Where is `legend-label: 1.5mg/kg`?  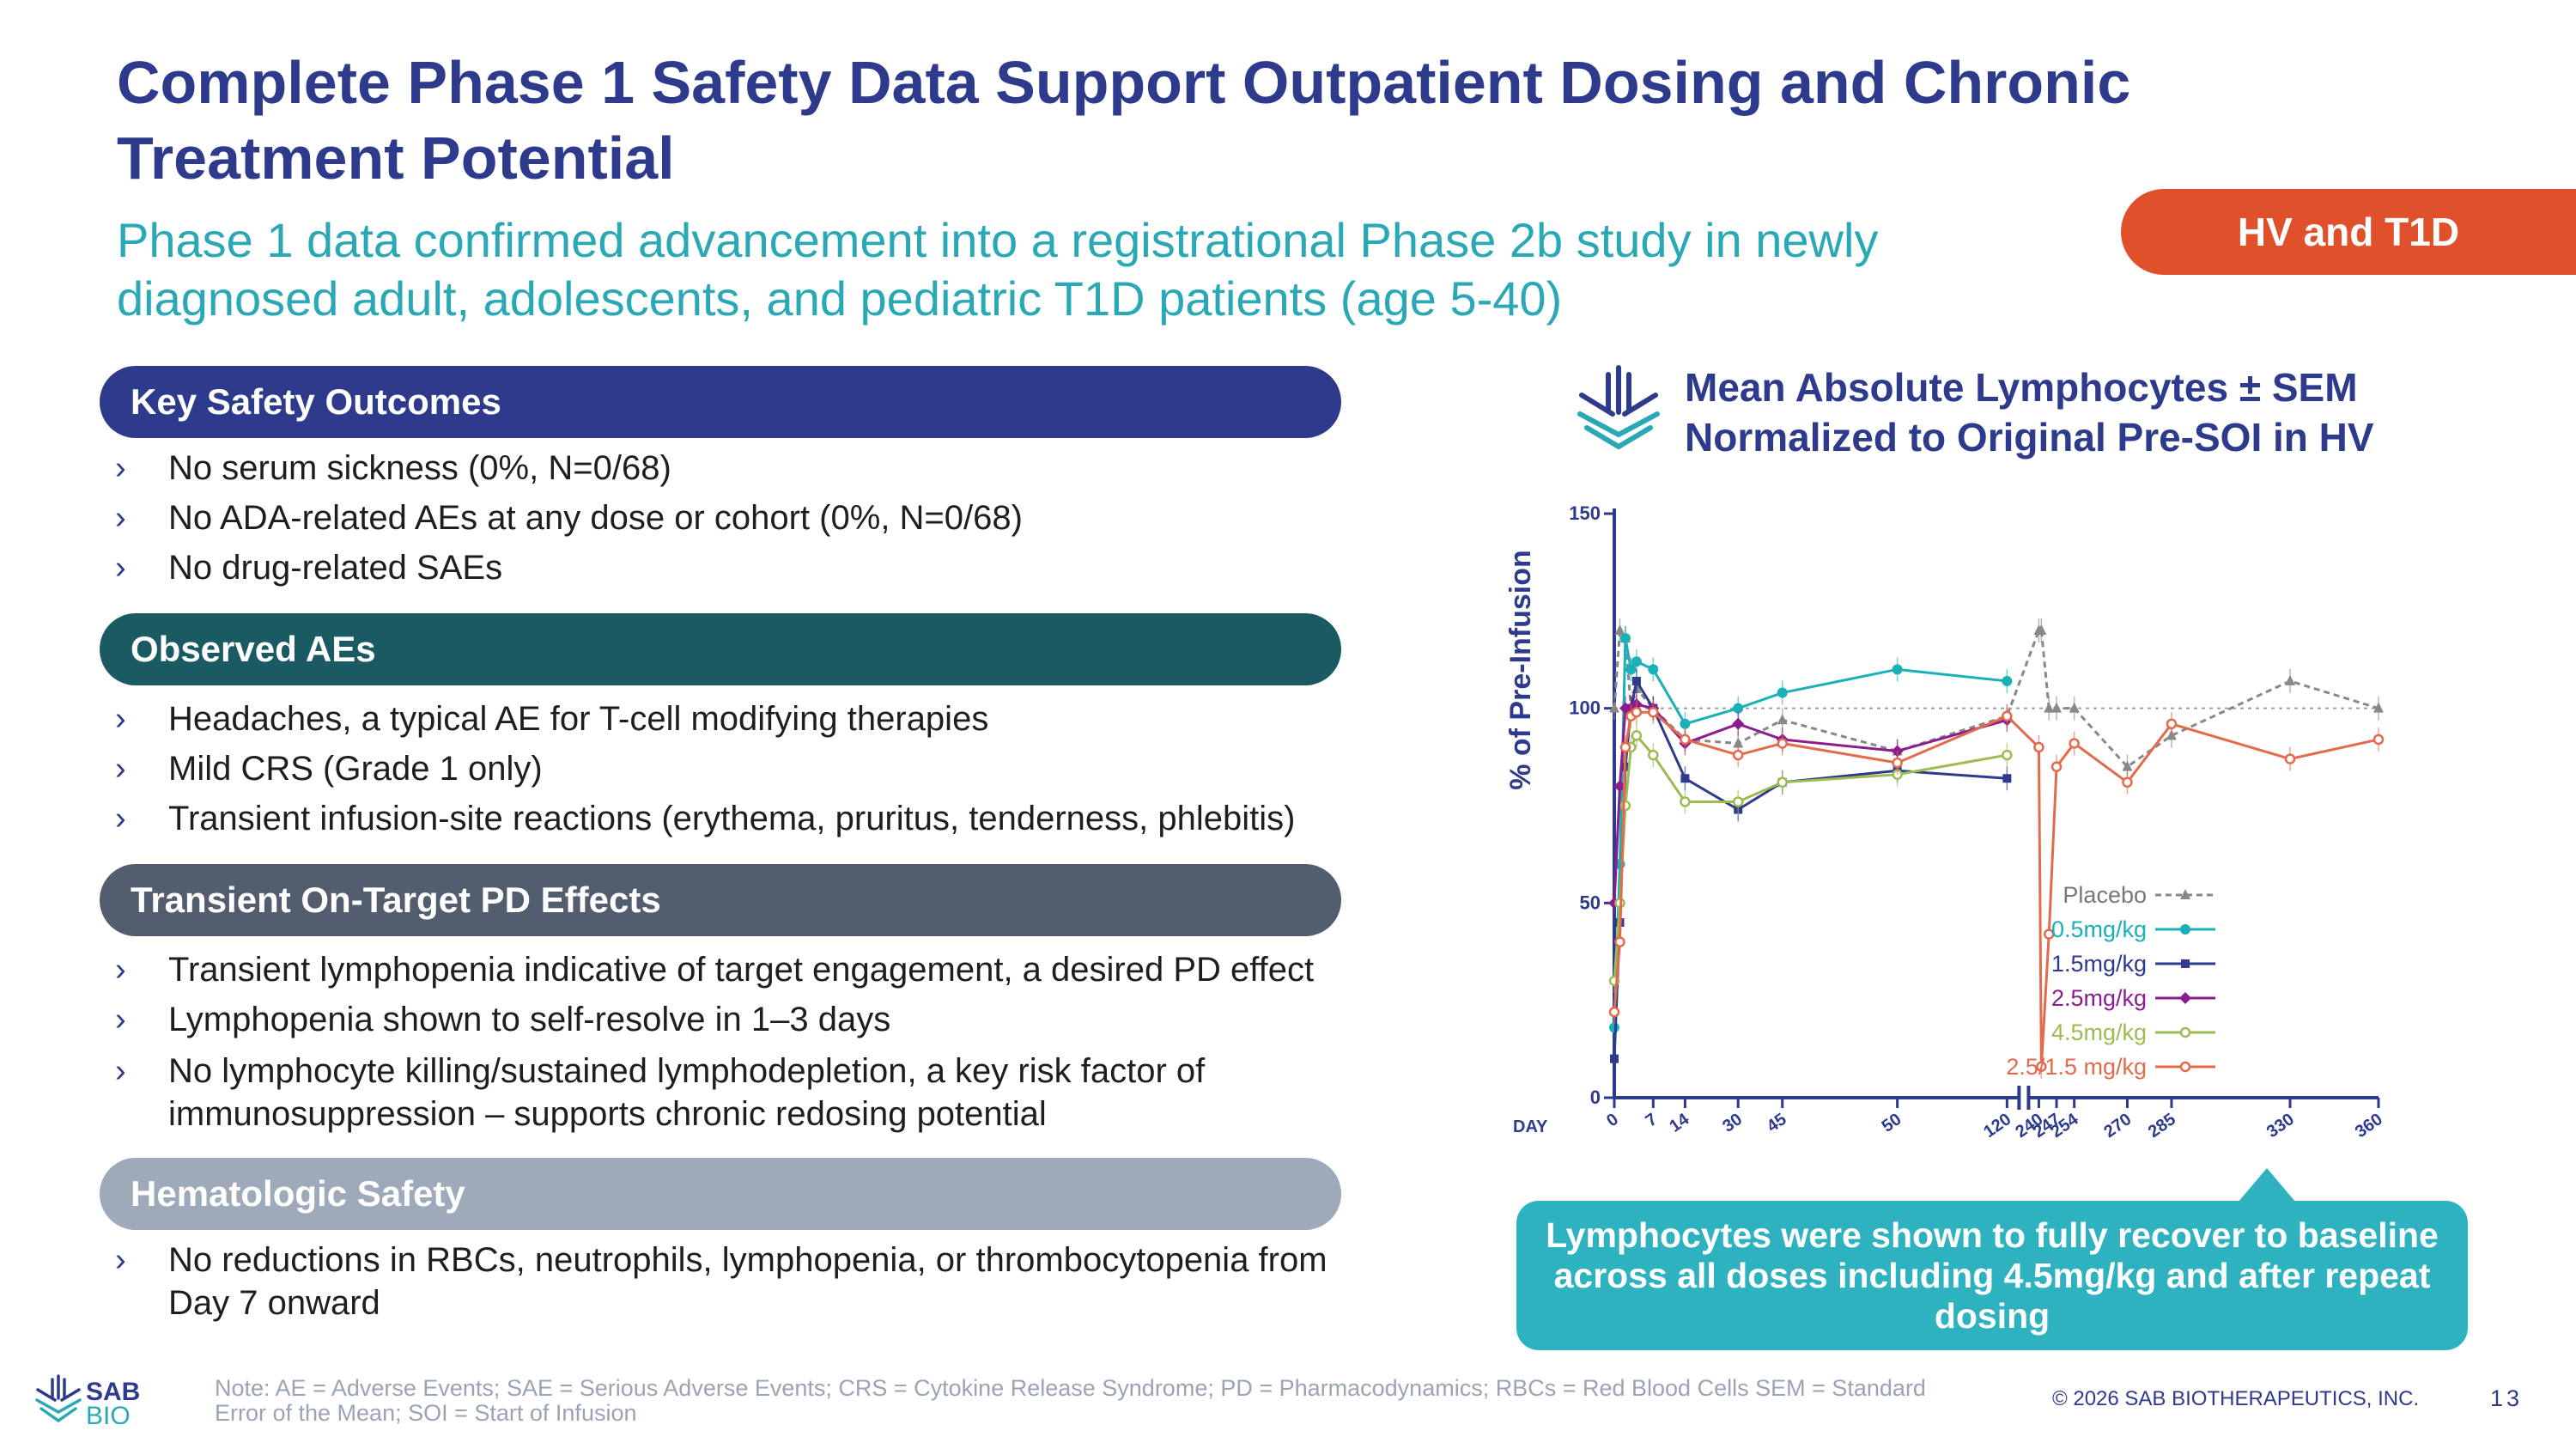
legend-label: 1.5mg/kg is located at coordinates (2099, 964).